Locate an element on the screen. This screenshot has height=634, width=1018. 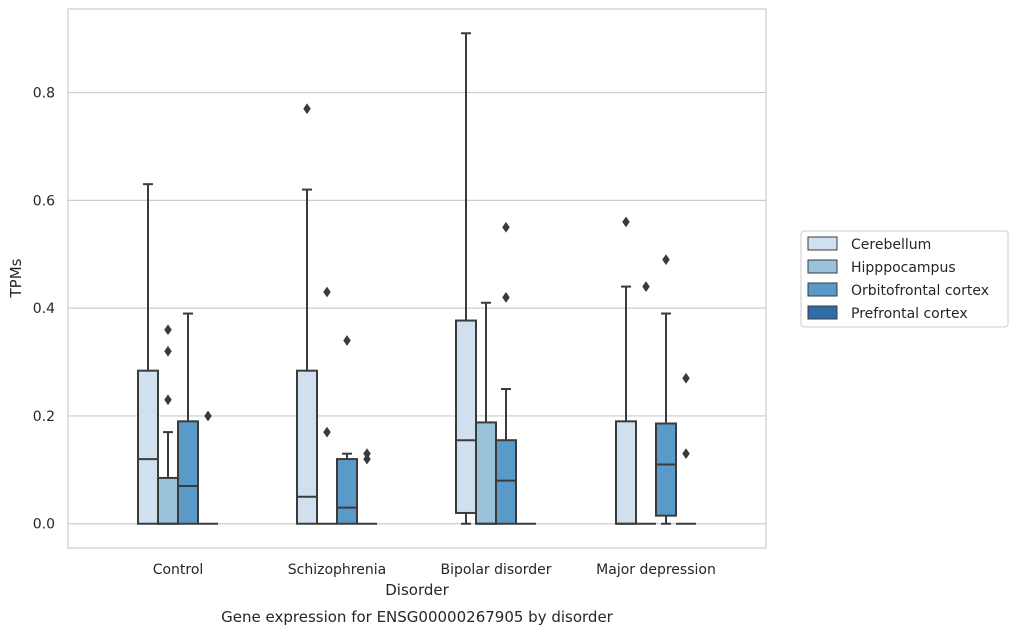
x-axis-label: Disorder is located at coordinates (417, 590).